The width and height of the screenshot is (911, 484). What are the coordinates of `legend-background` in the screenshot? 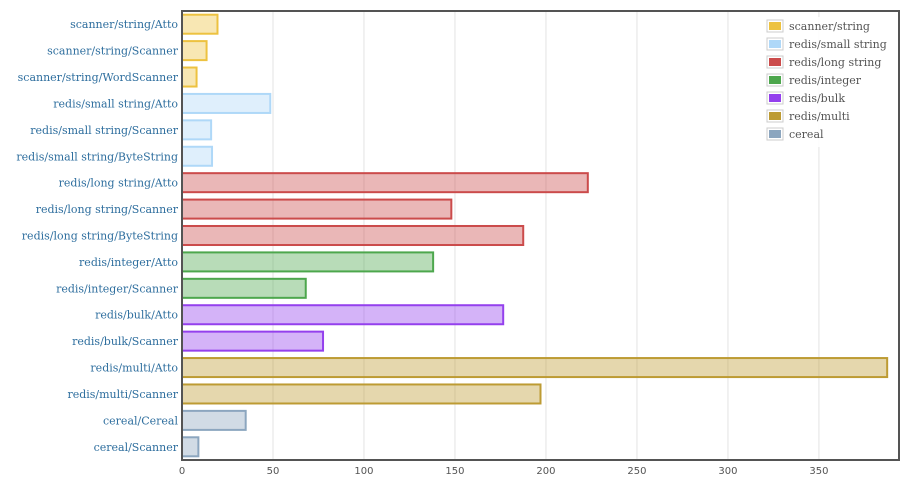 It's located at (829, 82).